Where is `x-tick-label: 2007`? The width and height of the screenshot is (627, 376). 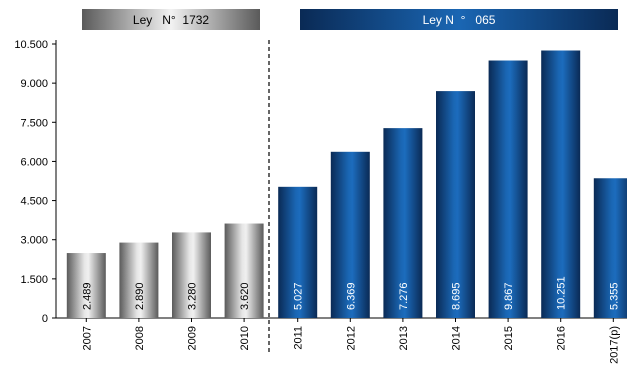
x-tick-label: 2007 is located at coordinates (87, 338).